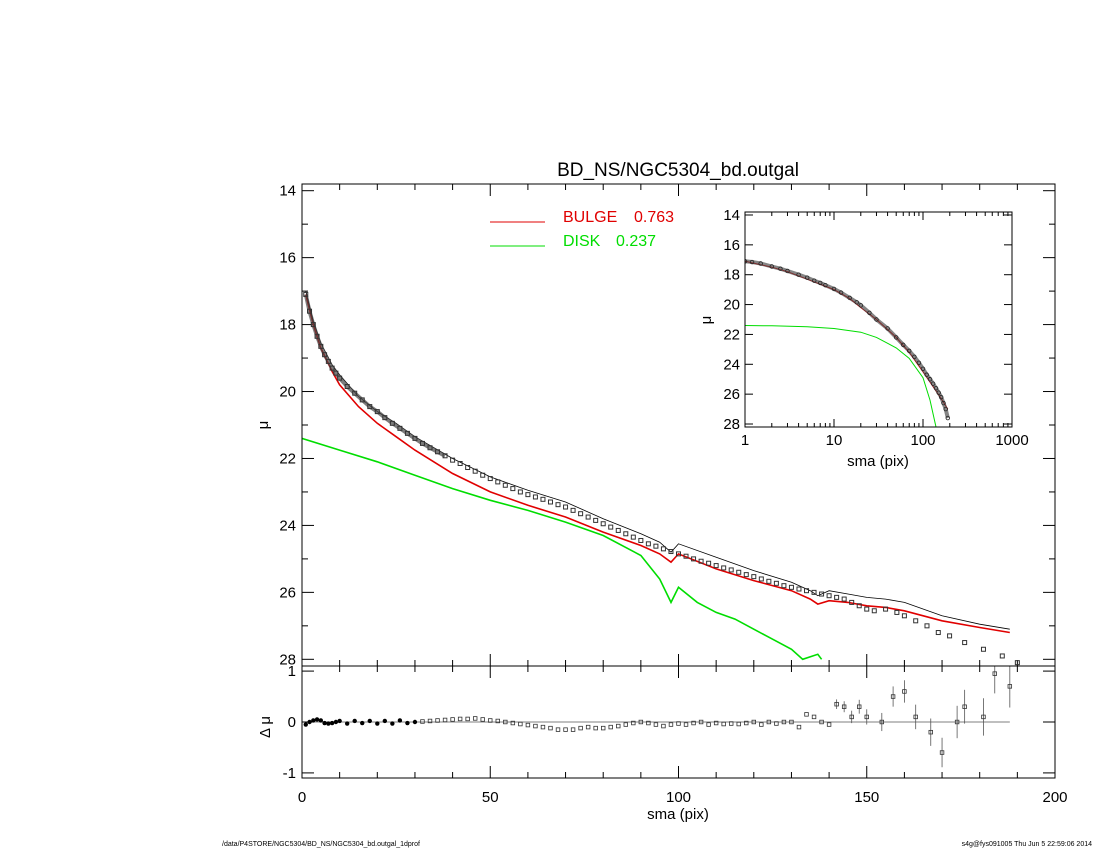  I want to click on res-ytick-label: -1, so click(289, 773).